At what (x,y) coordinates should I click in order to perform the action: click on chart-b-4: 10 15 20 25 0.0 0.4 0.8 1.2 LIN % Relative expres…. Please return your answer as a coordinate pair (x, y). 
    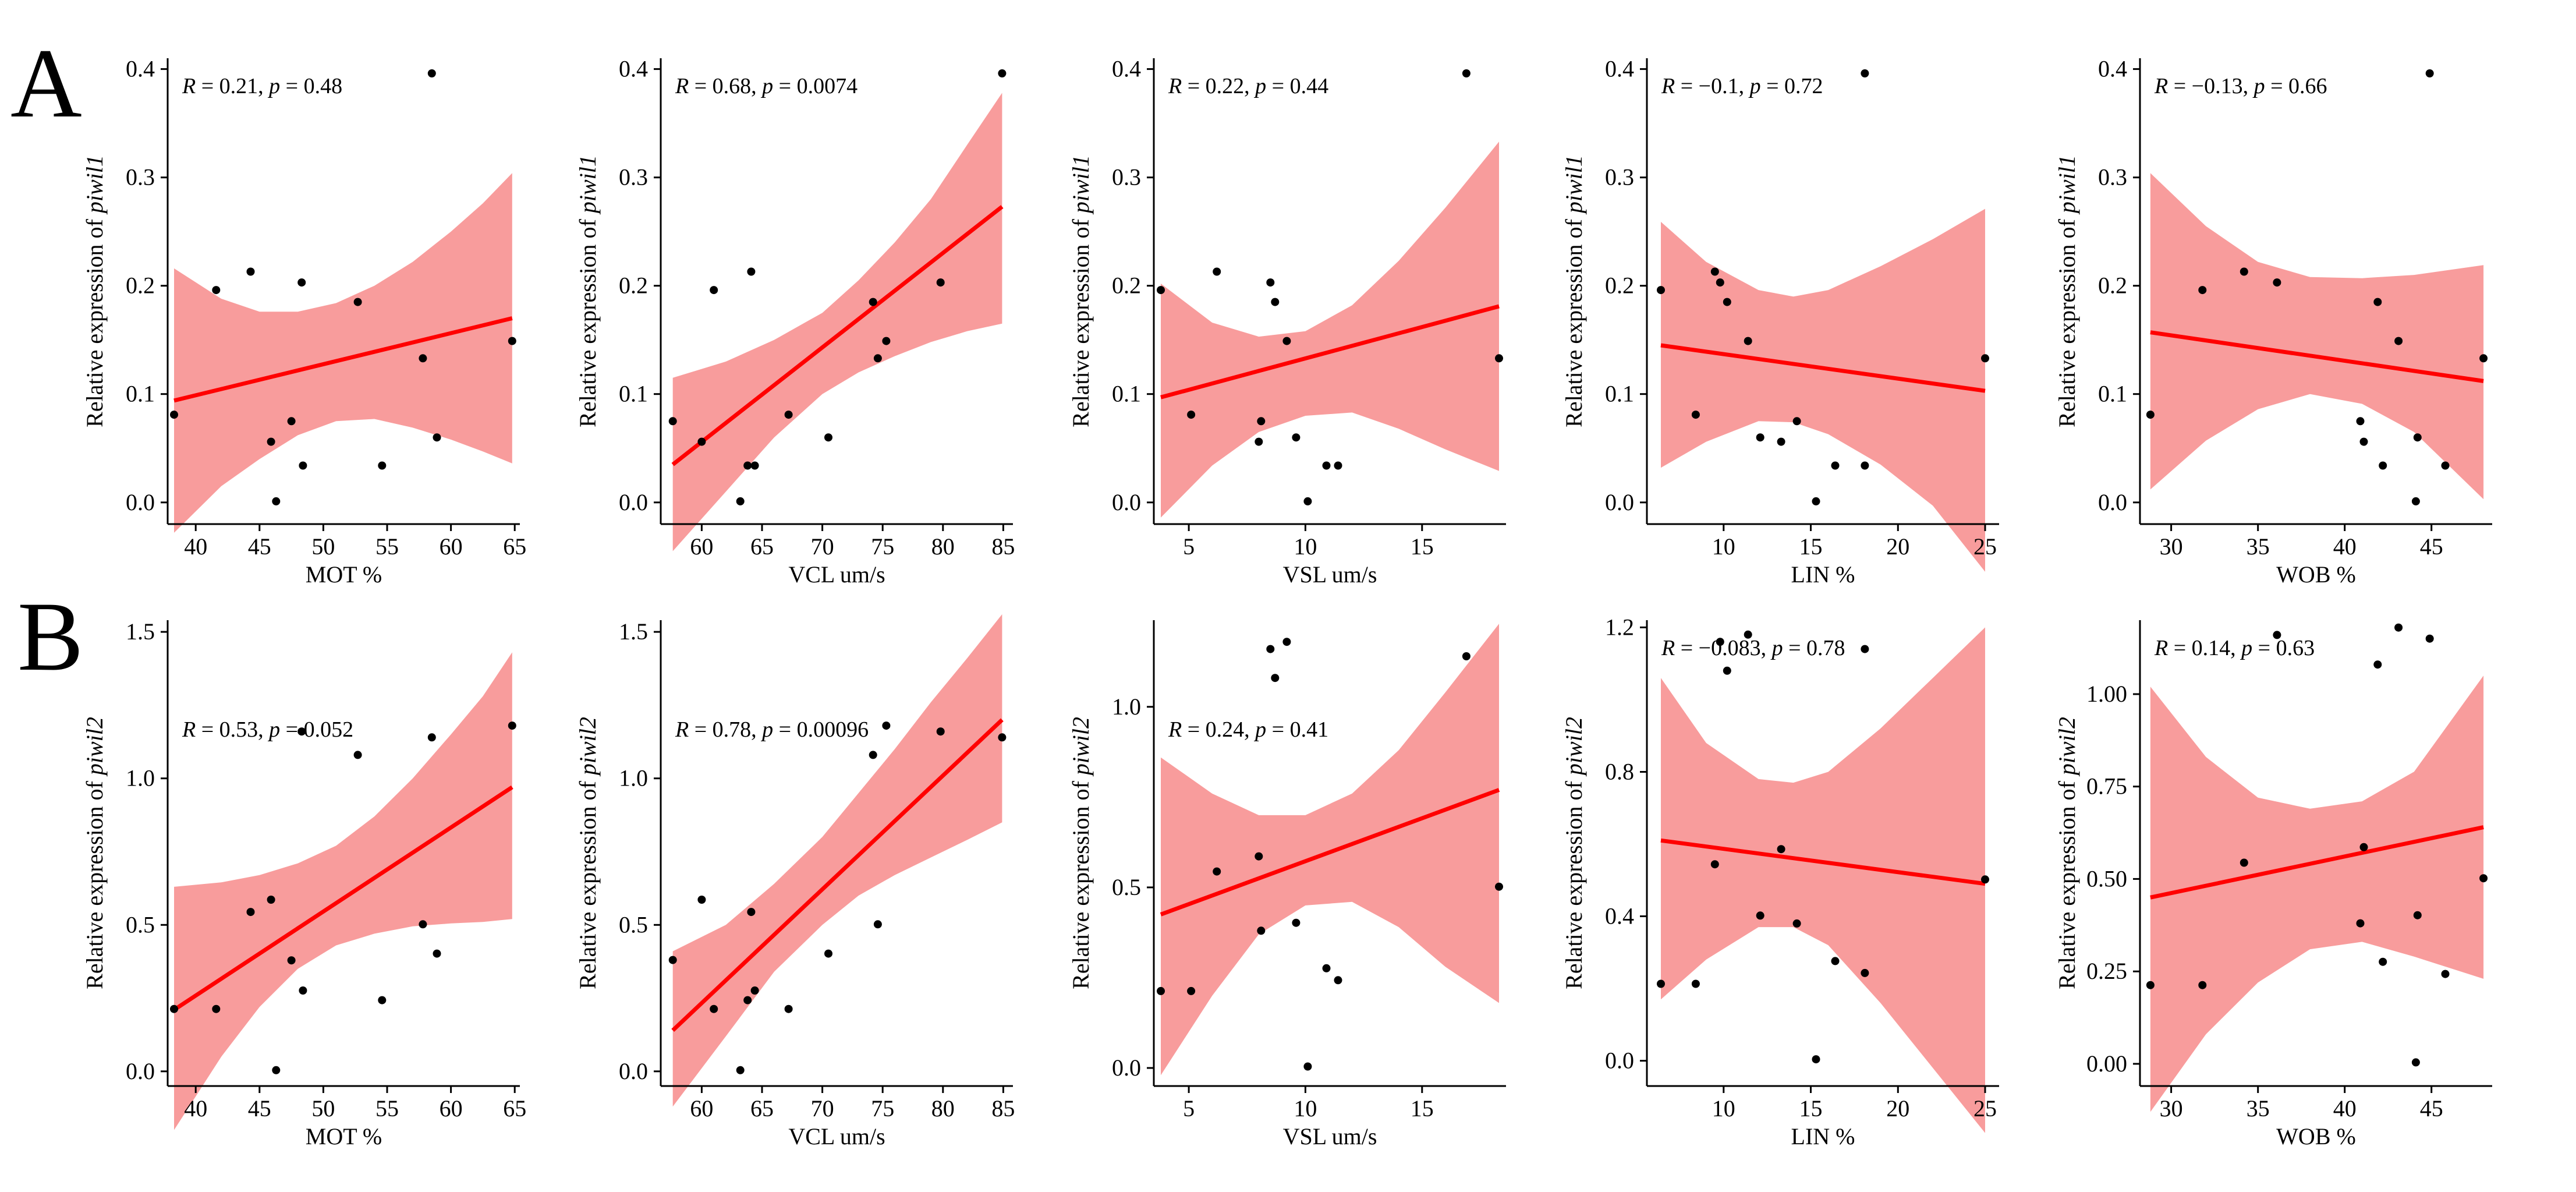
    Looking at the image, I should click on (1780, 881).